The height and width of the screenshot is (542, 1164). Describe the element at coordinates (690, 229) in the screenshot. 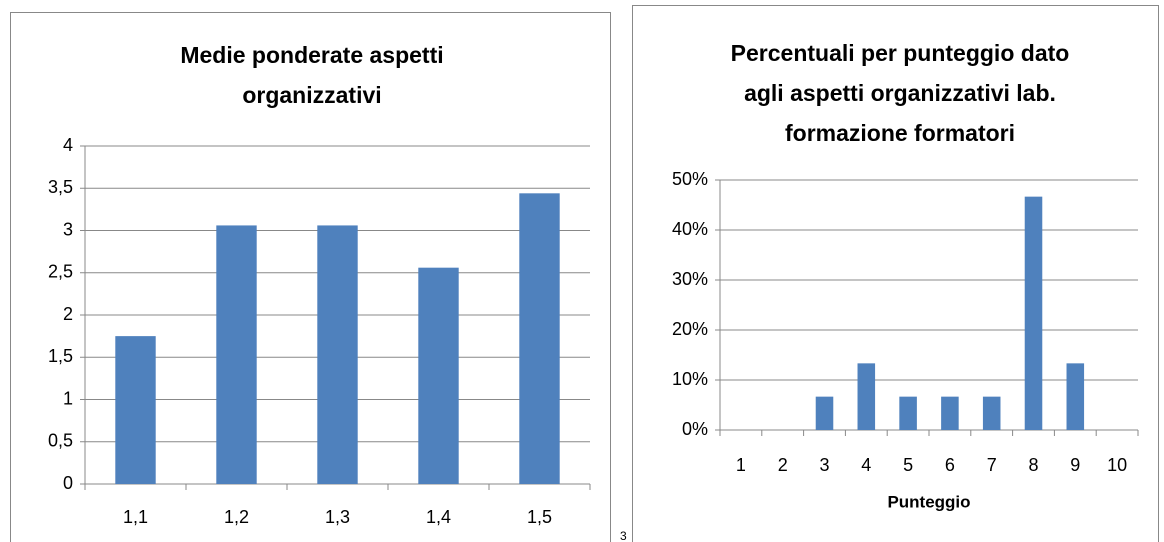

I see `y-tick-label: 40%` at that location.